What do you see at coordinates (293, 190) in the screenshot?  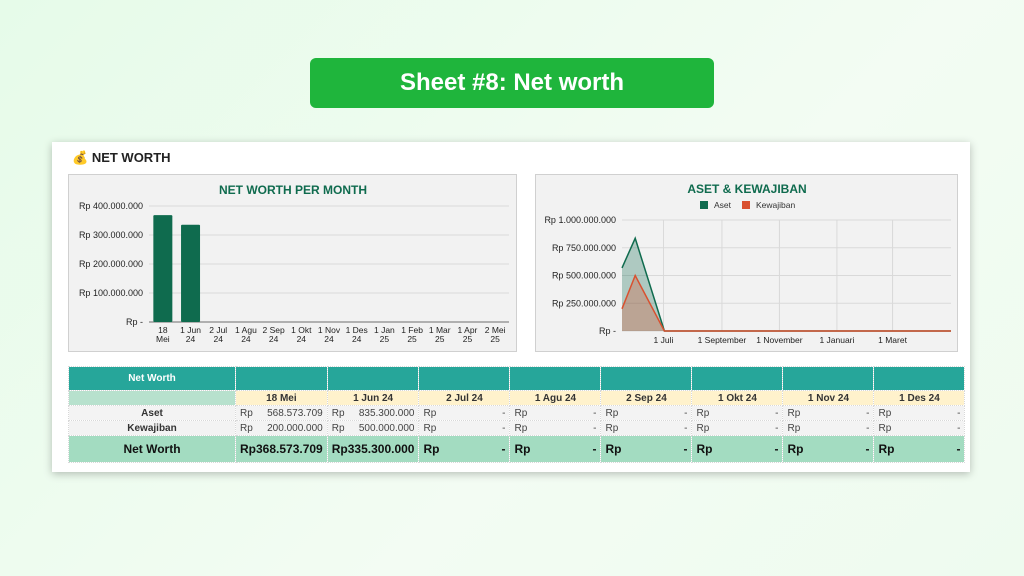 I see `chart-title: NET WORTH PER MONTH` at bounding box center [293, 190].